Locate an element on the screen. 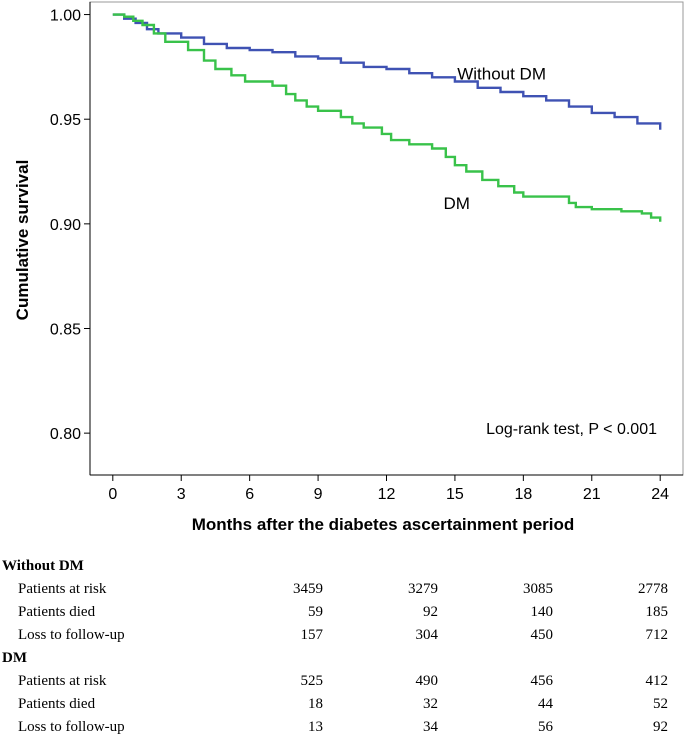 The image size is (685, 742). risk-cell: 185 is located at coordinates (657, 612).